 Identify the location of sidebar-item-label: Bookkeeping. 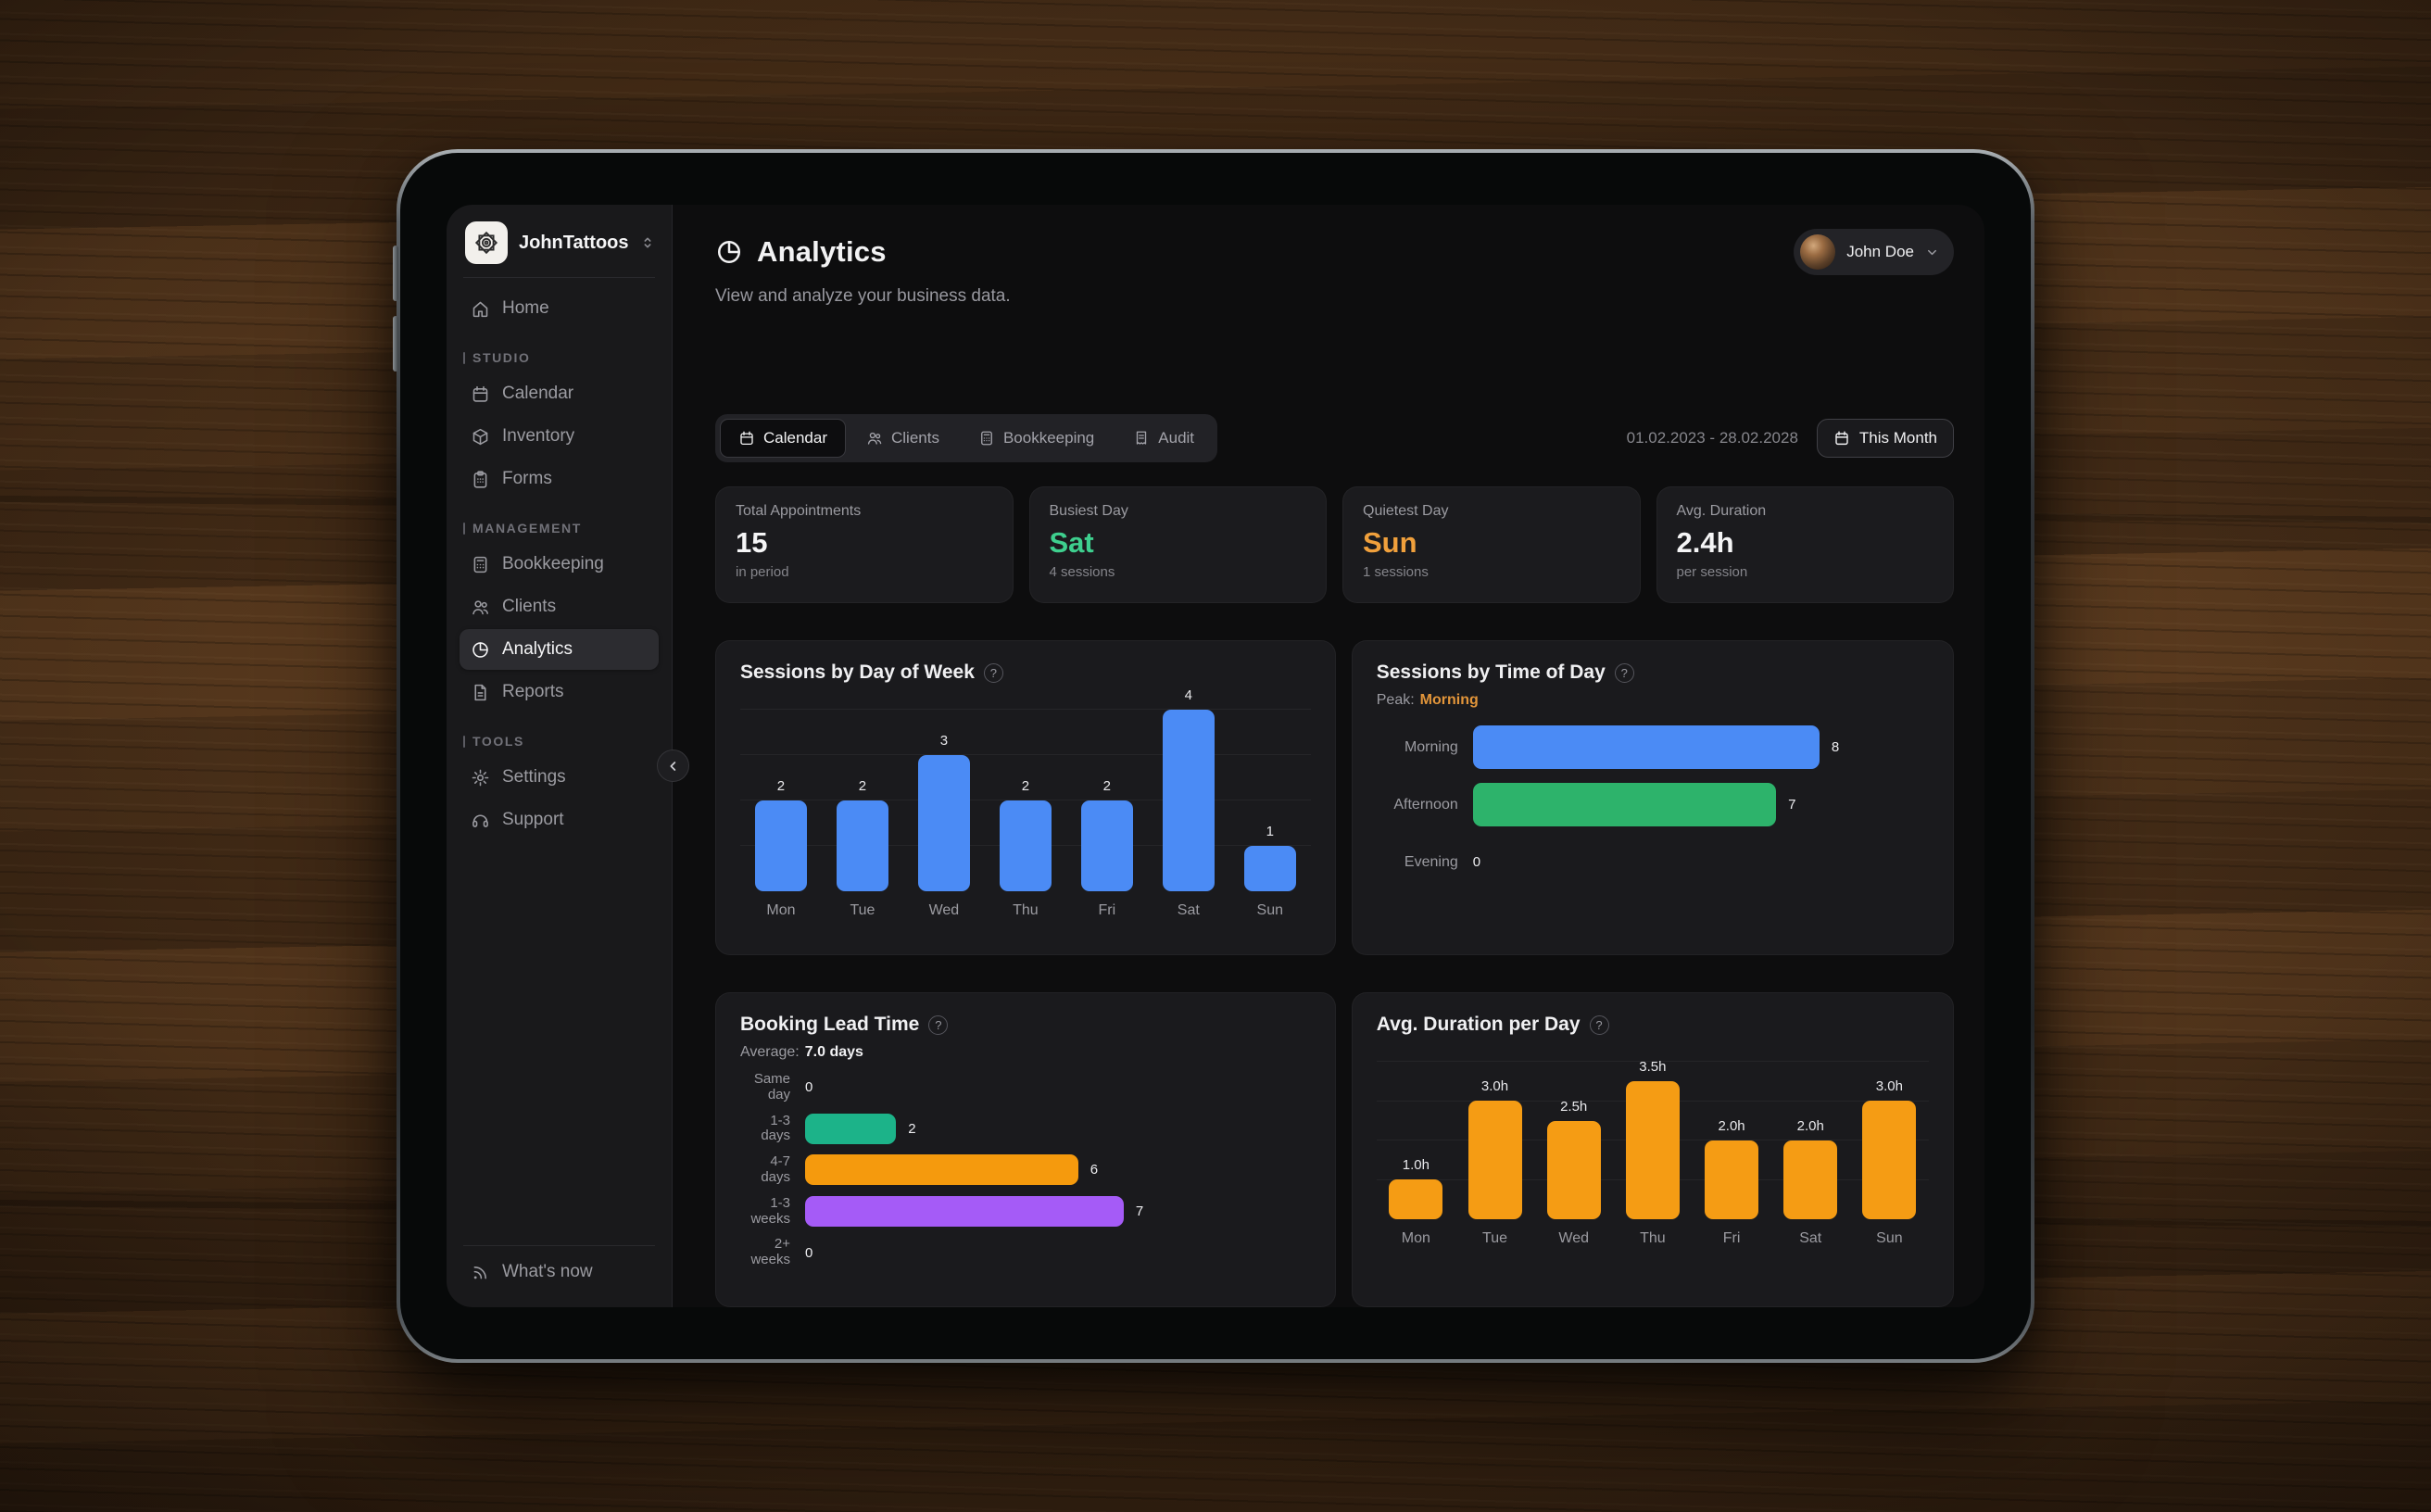
(553, 563).